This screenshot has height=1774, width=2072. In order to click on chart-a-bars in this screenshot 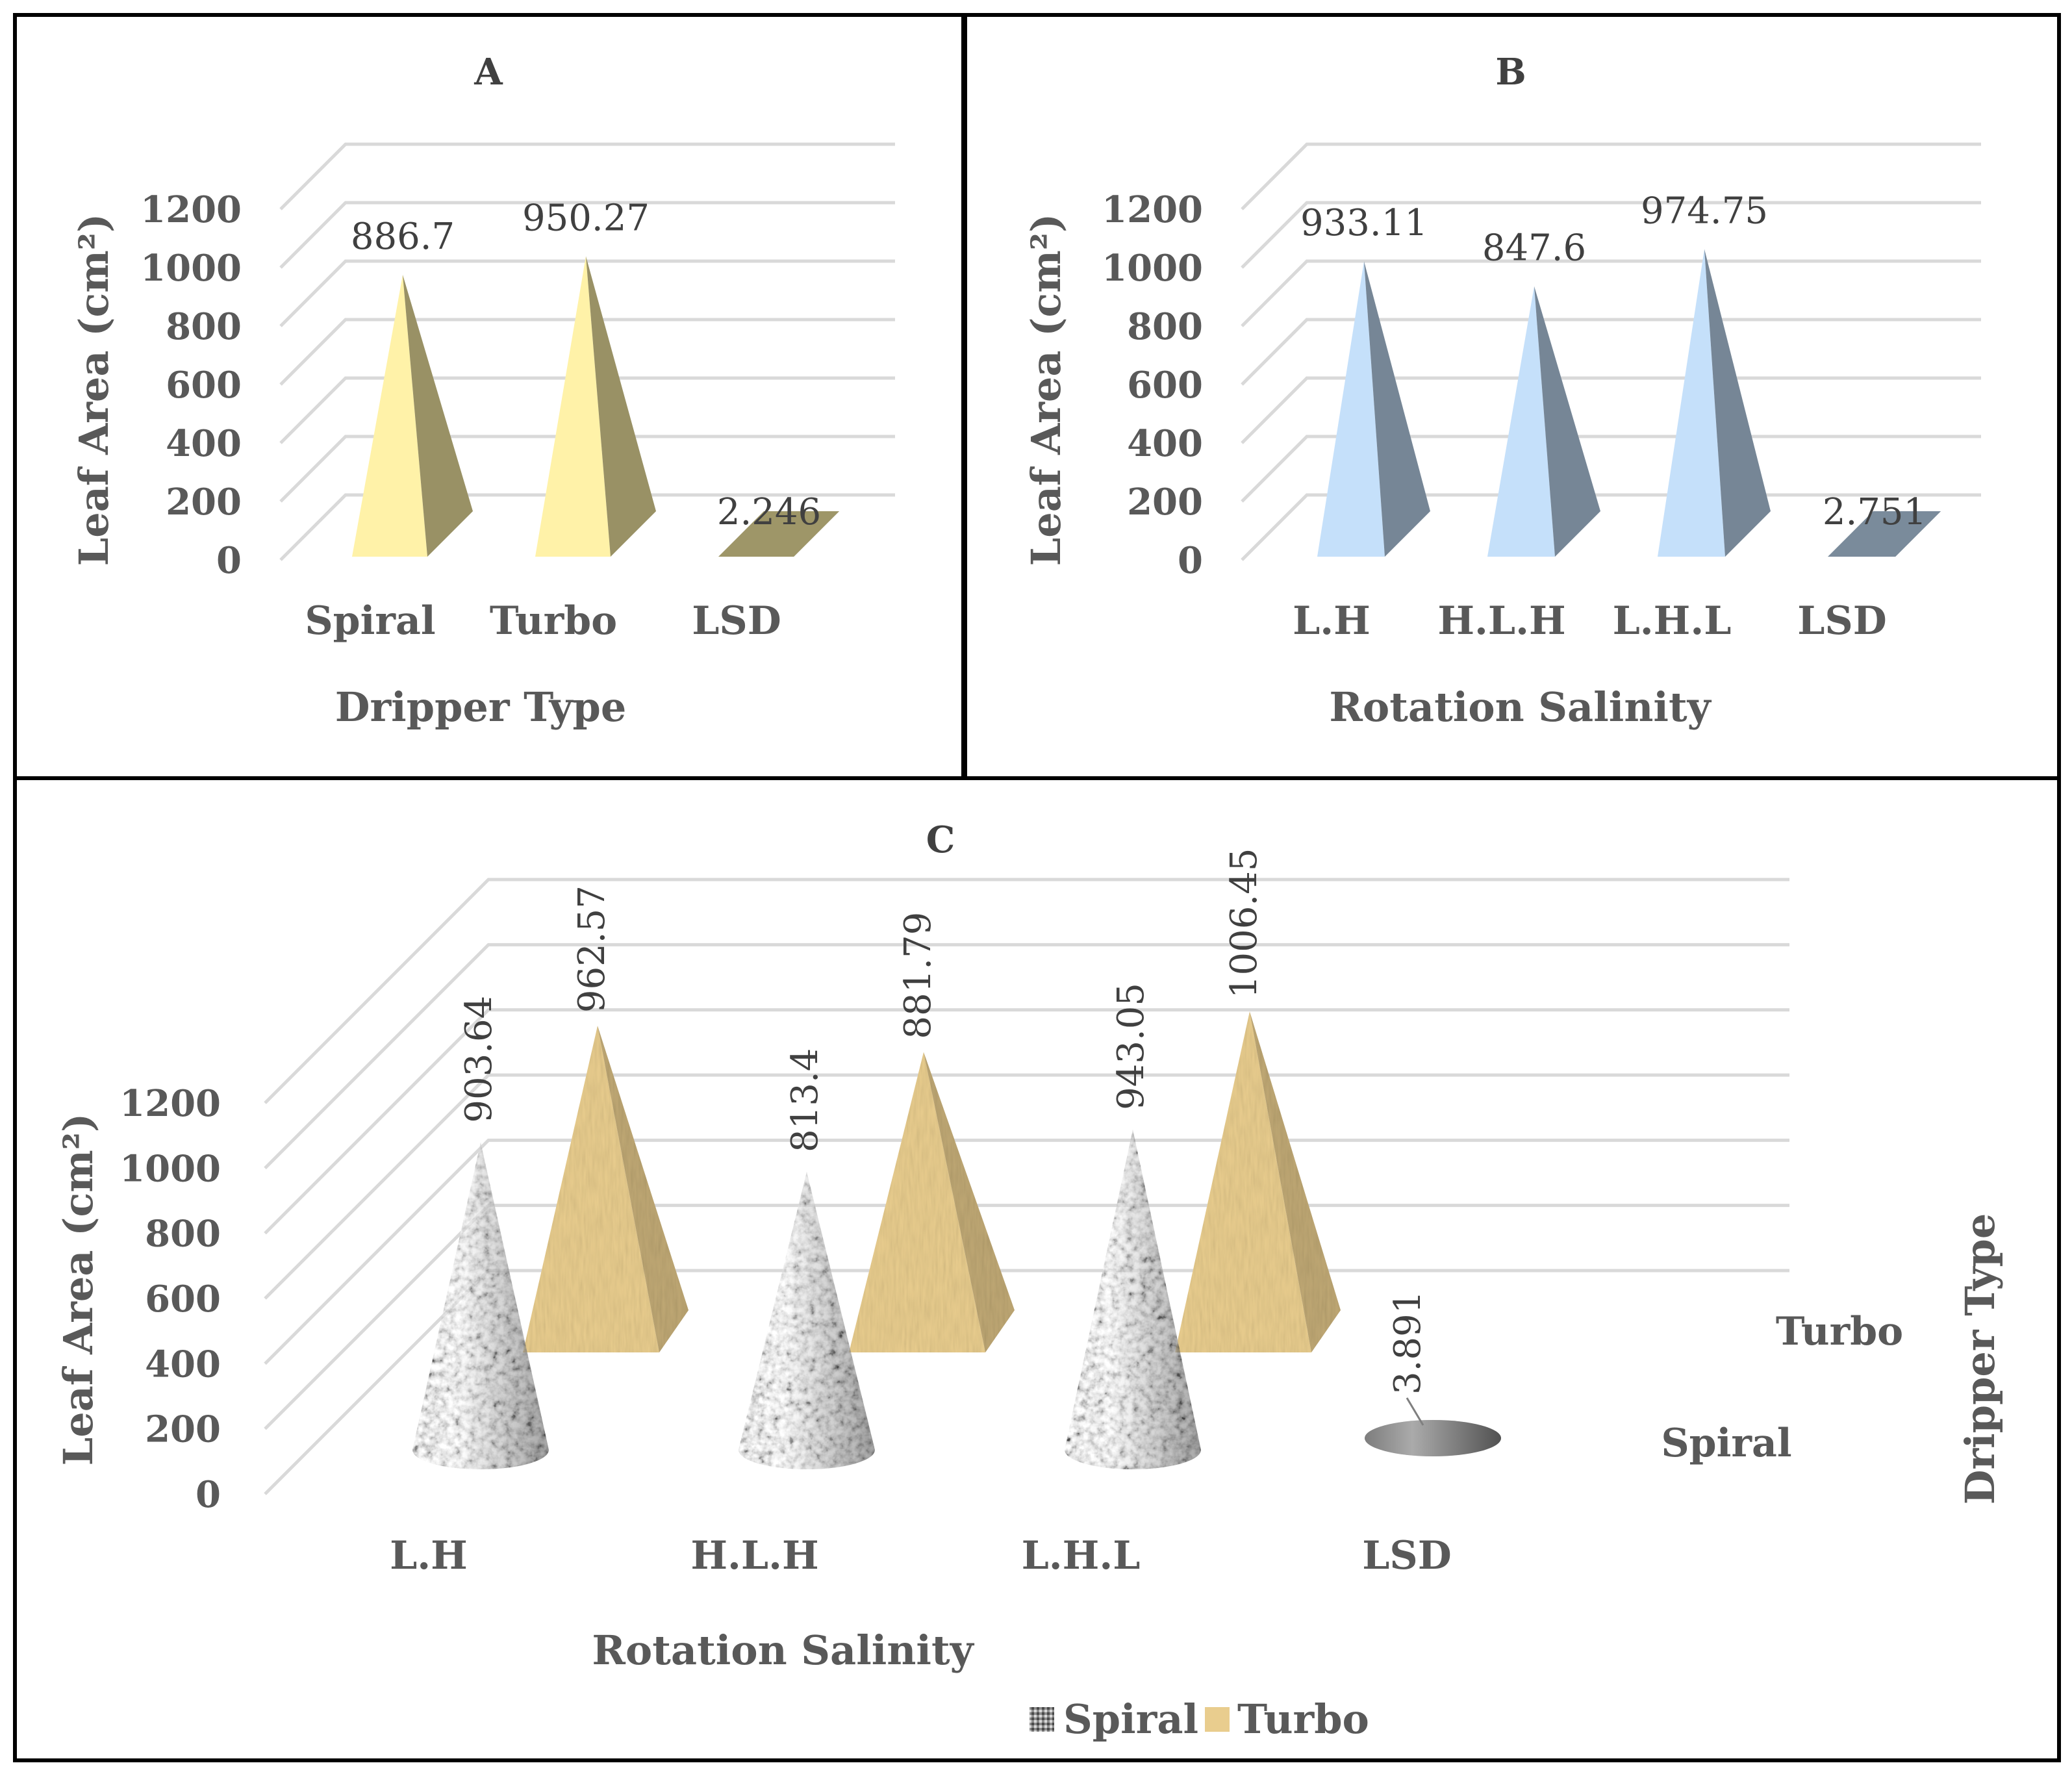, I will do `click(596, 406)`.